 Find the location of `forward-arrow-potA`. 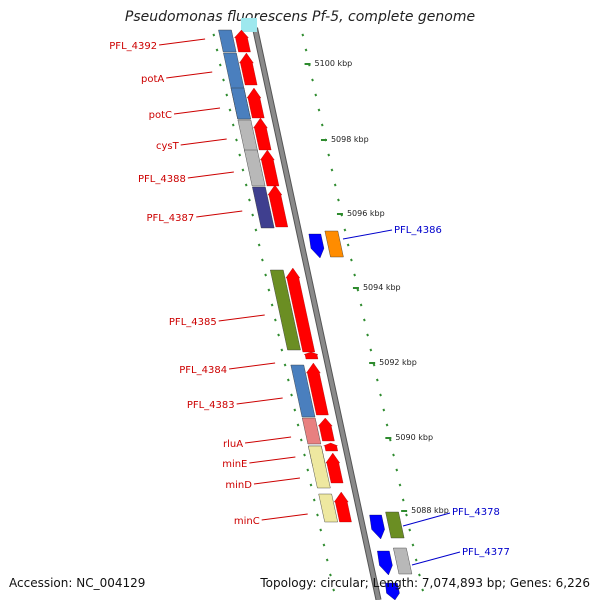

forward-arrow-potA is located at coordinates (248, 69).